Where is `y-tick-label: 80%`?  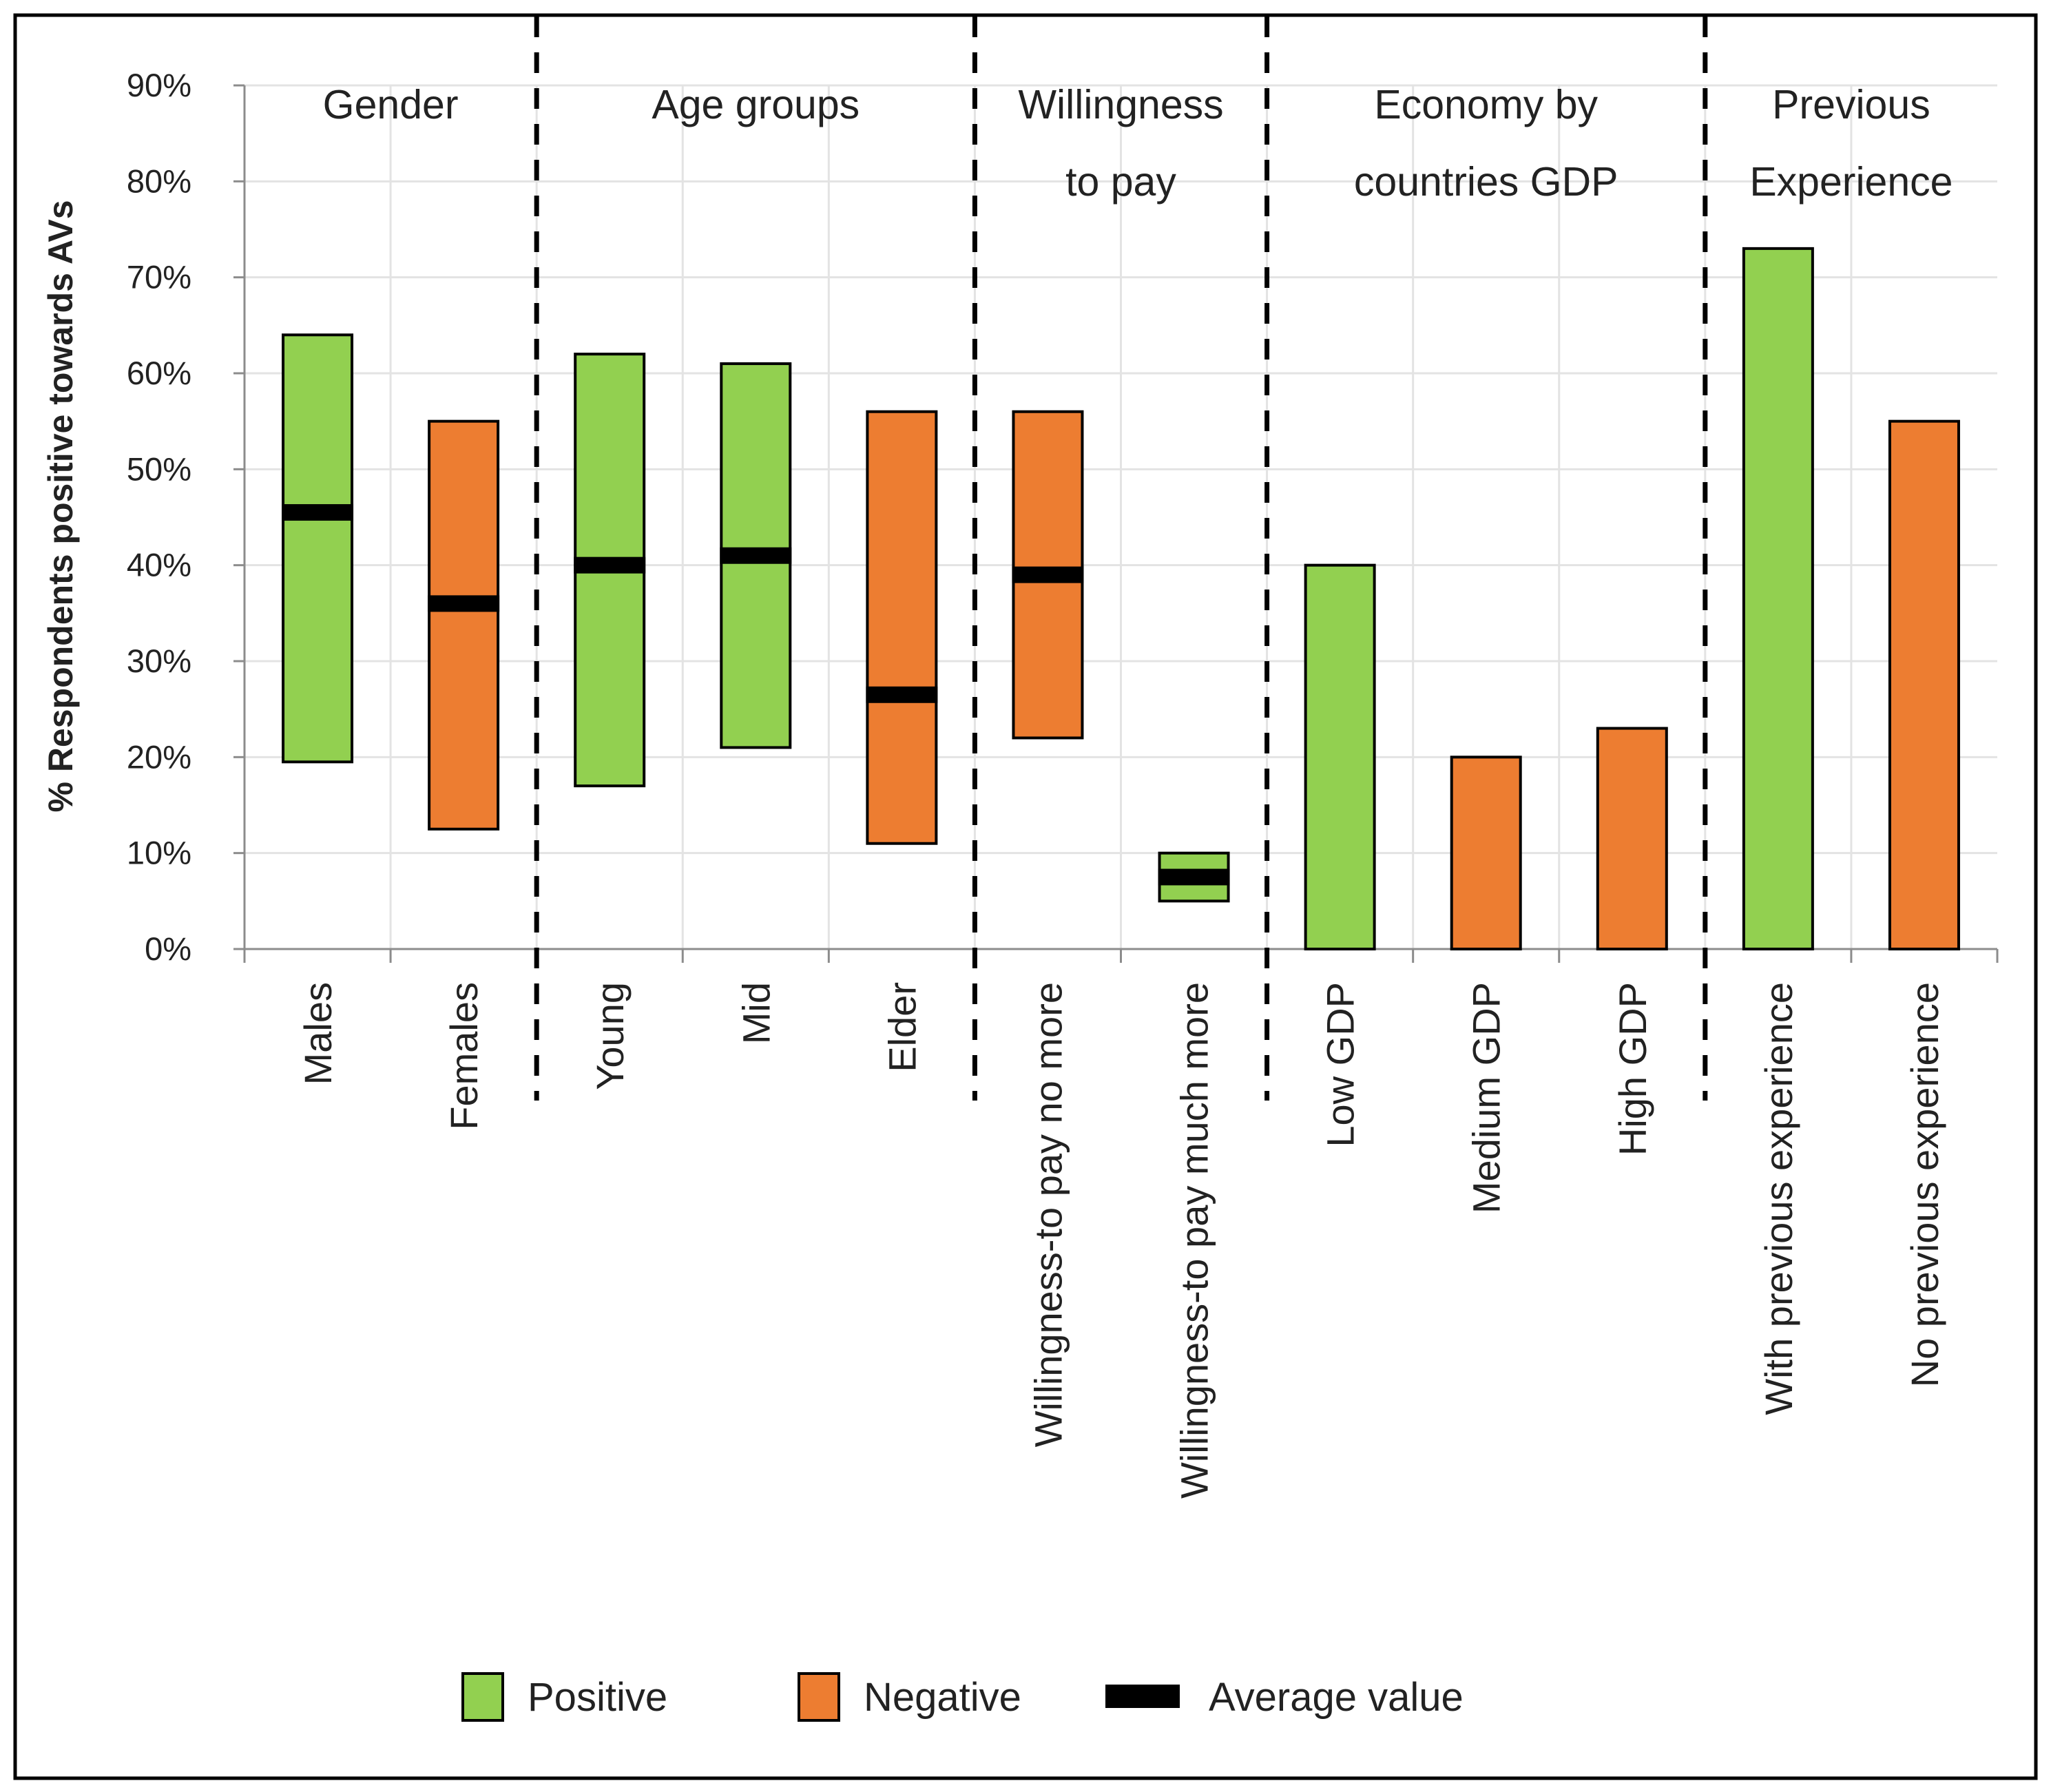
y-tick-label: 80% is located at coordinates (159, 181).